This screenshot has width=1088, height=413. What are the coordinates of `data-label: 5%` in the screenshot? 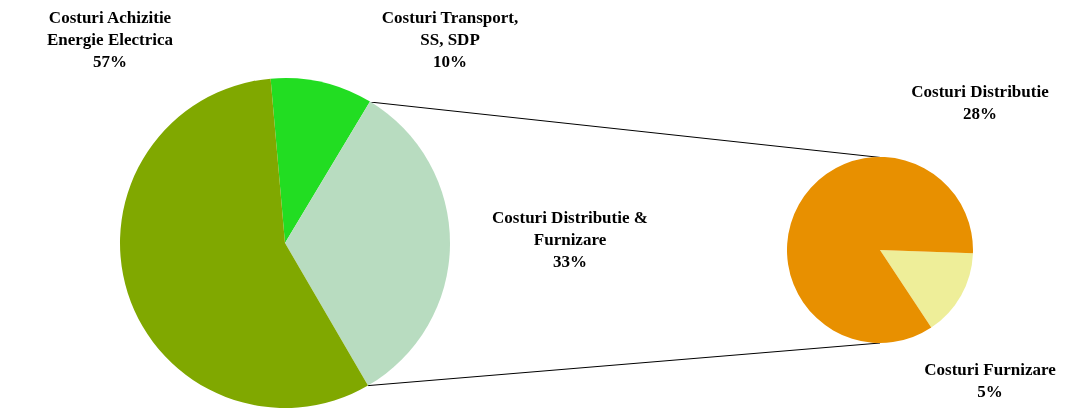 It's located at (990, 391).